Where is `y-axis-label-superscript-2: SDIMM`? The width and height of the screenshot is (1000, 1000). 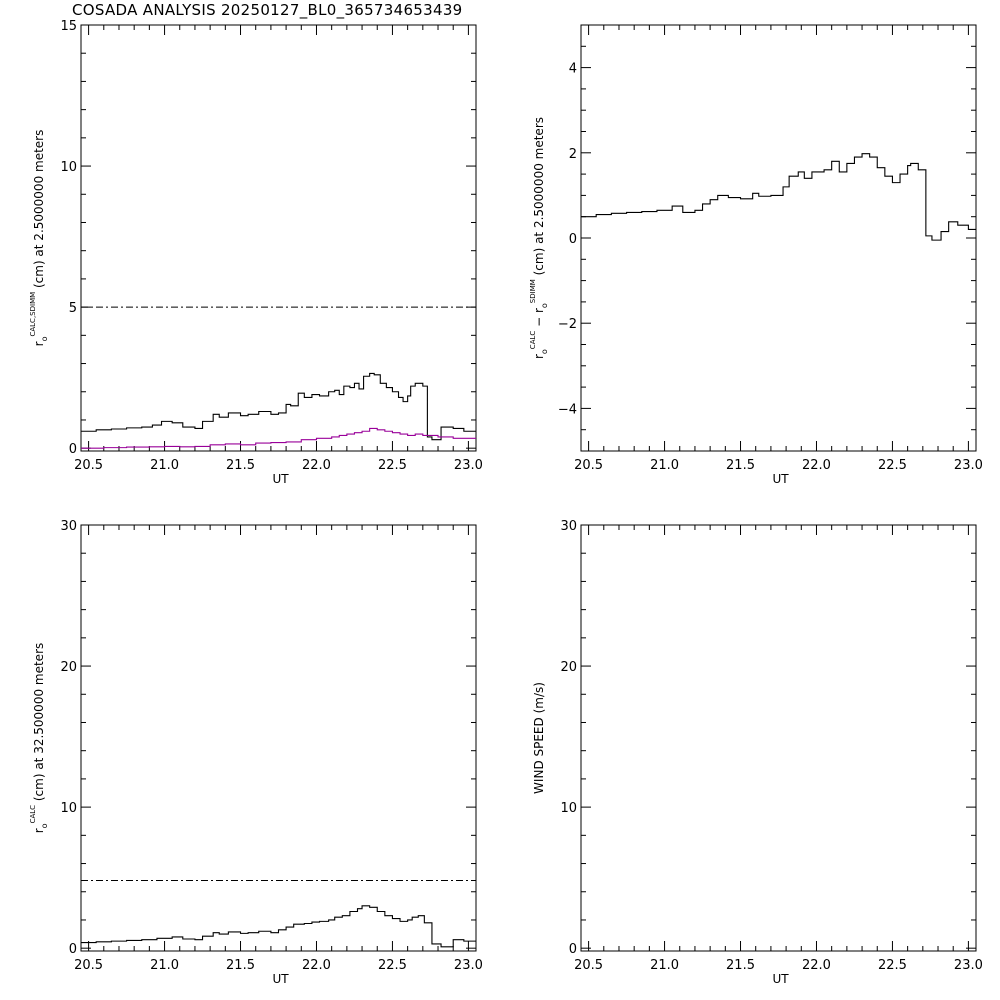 y-axis-label-superscript-2: SDIMM is located at coordinates (533, 291).